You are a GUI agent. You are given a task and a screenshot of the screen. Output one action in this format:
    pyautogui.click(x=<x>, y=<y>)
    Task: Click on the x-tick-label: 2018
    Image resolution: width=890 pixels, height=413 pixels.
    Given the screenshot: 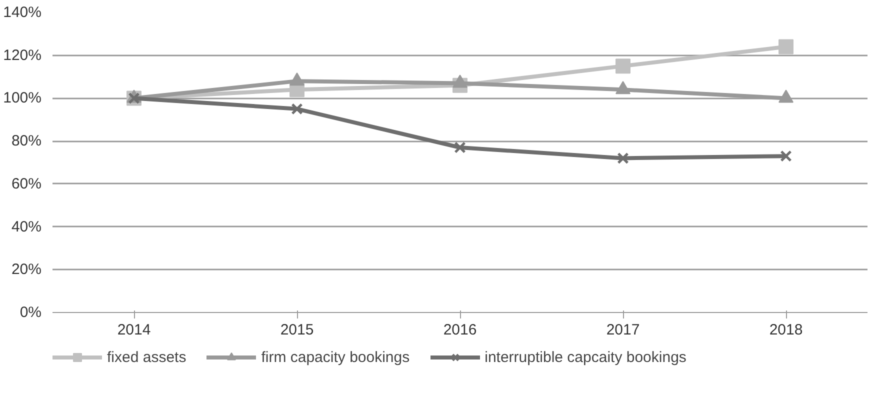 What is the action you would take?
    pyautogui.click(x=786, y=330)
    